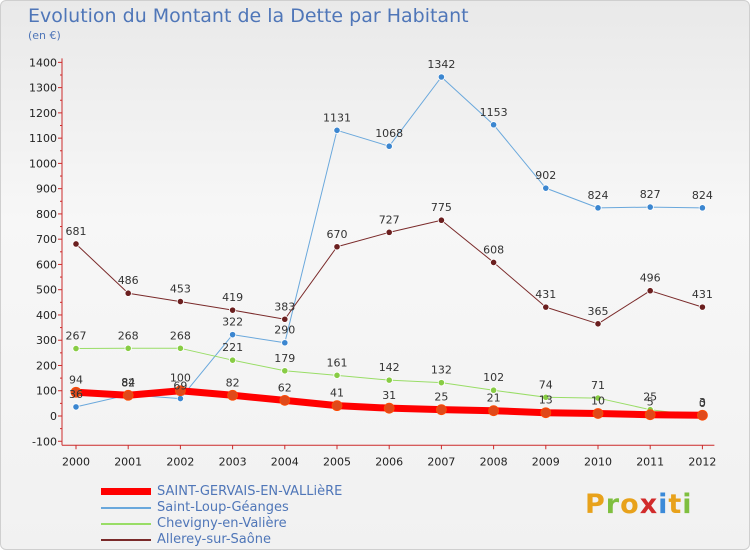 The image size is (750, 550). What do you see at coordinates (493, 377) in the screenshot?
I see `data-label: 102` at bounding box center [493, 377].